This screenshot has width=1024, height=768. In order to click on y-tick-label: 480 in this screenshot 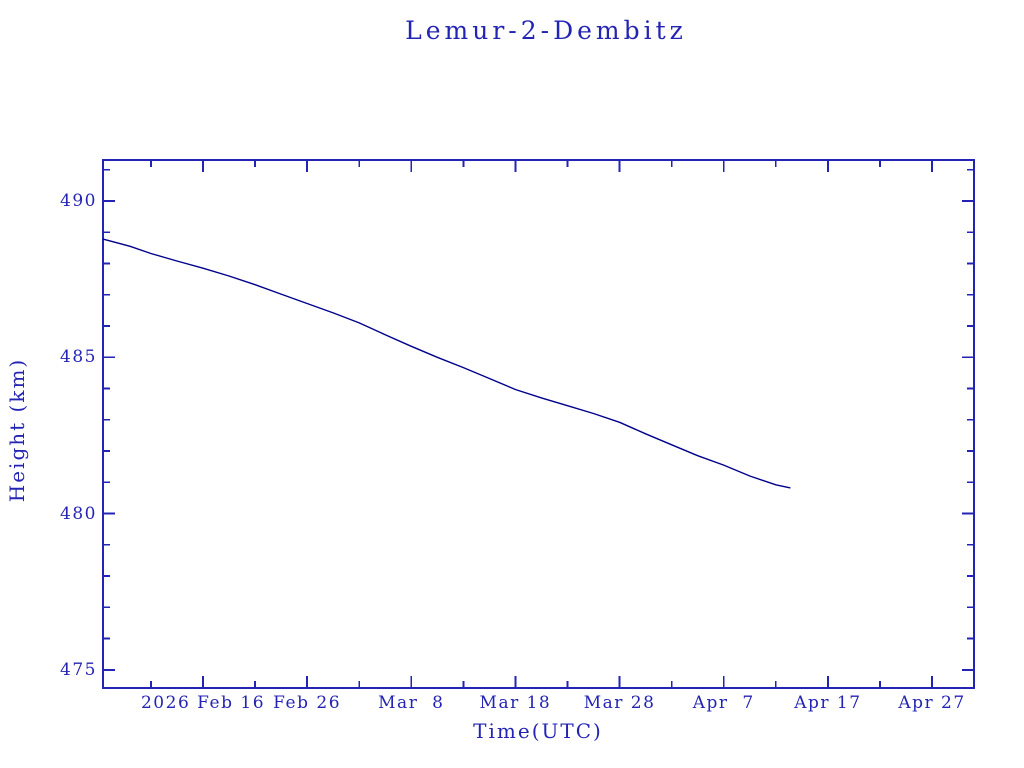, I will do `click(78, 513)`.